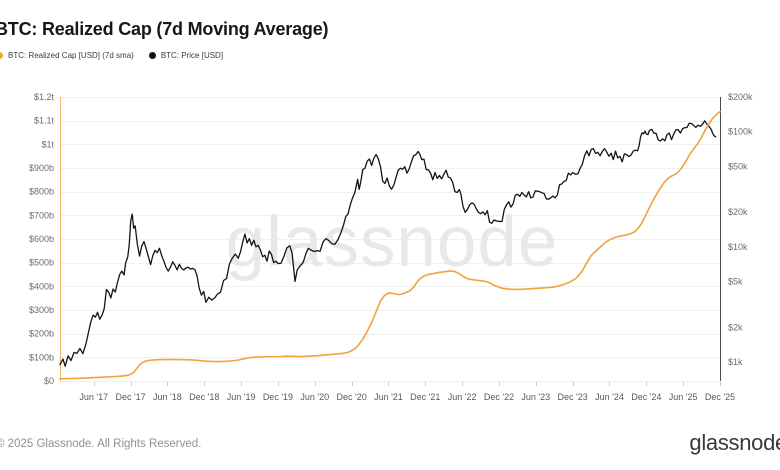  Describe the element at coordinates (192, 55) in the screenshot. I see `legend-label-price: BTC: Price [USD]` at that location.